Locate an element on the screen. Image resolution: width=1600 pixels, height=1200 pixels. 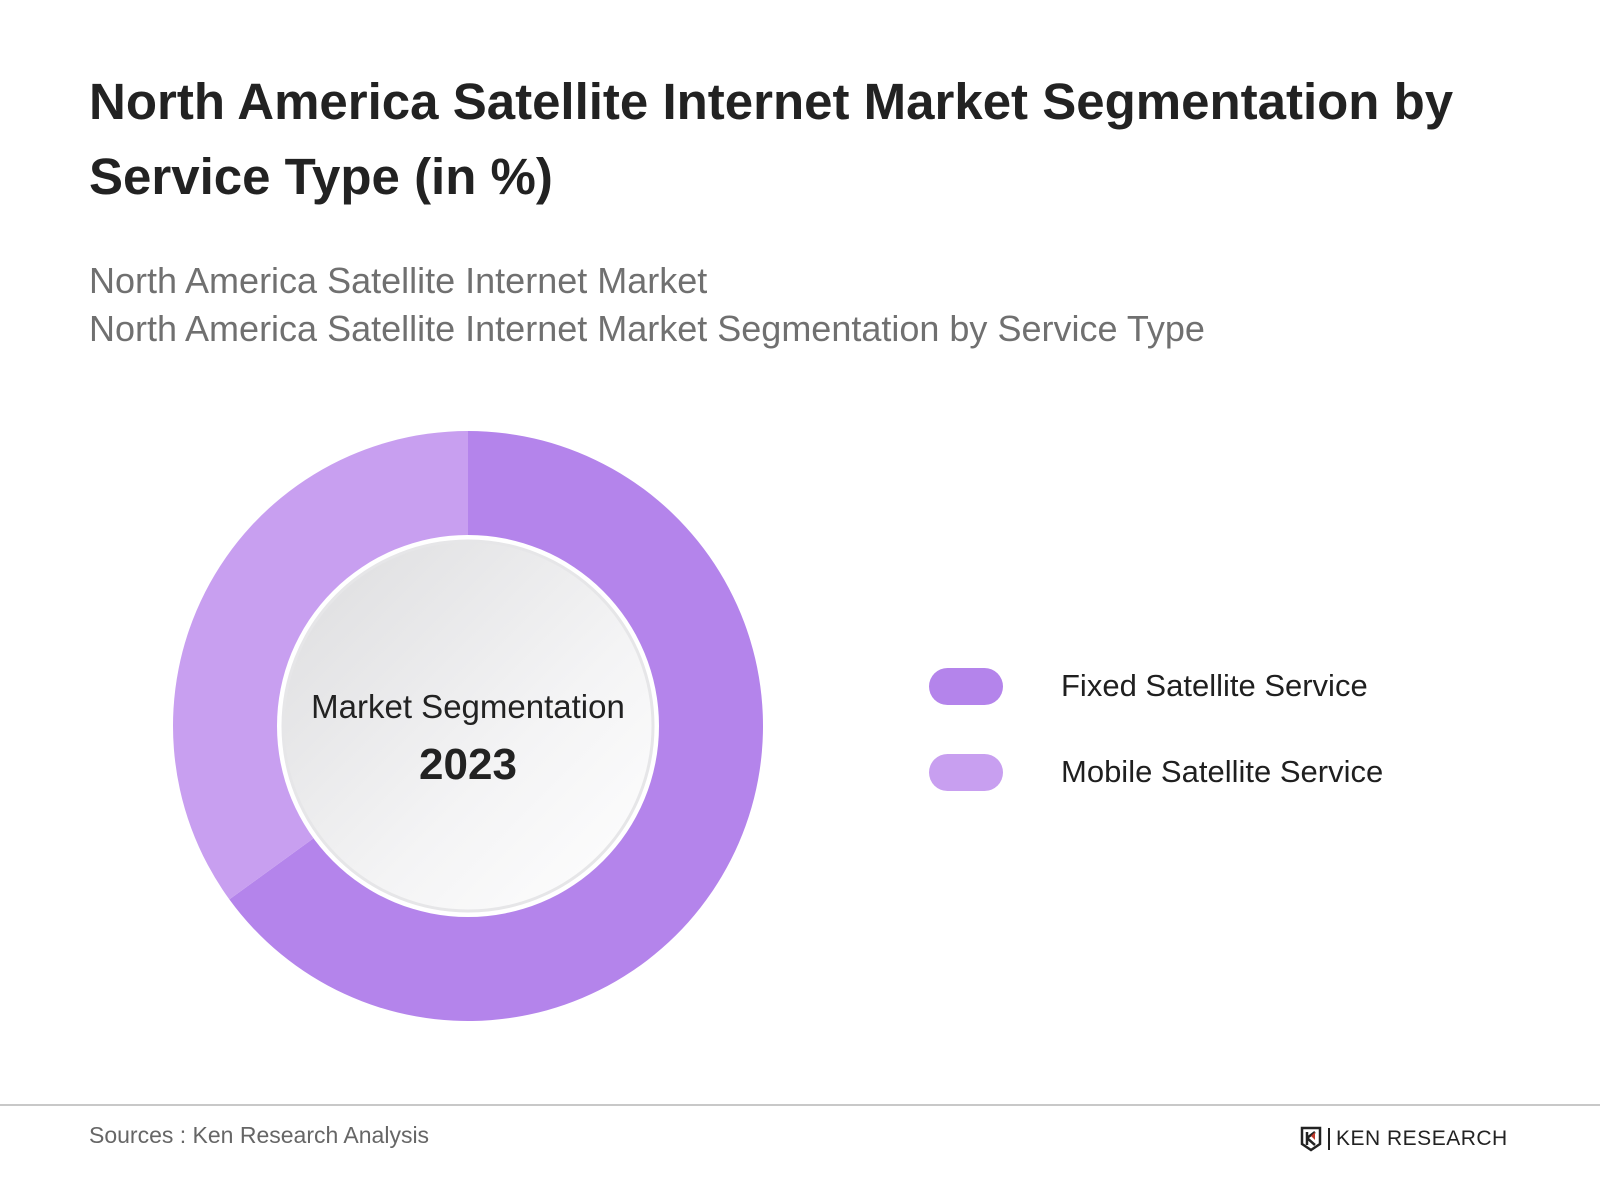
logo-divider is located at coordinates (1329, 1139).